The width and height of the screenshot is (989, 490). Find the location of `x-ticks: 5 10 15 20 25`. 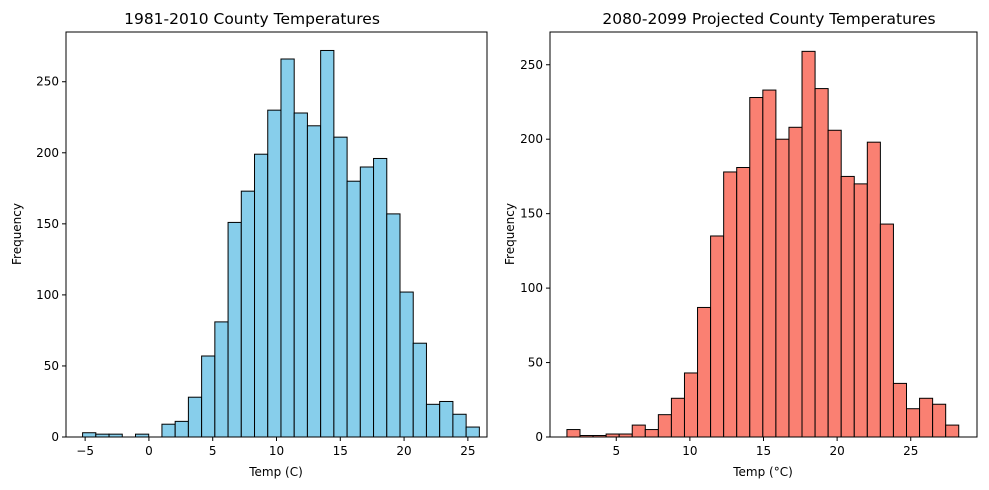

x-ticks: 5 10 15 20 25 is located at coordinates (765, 447).